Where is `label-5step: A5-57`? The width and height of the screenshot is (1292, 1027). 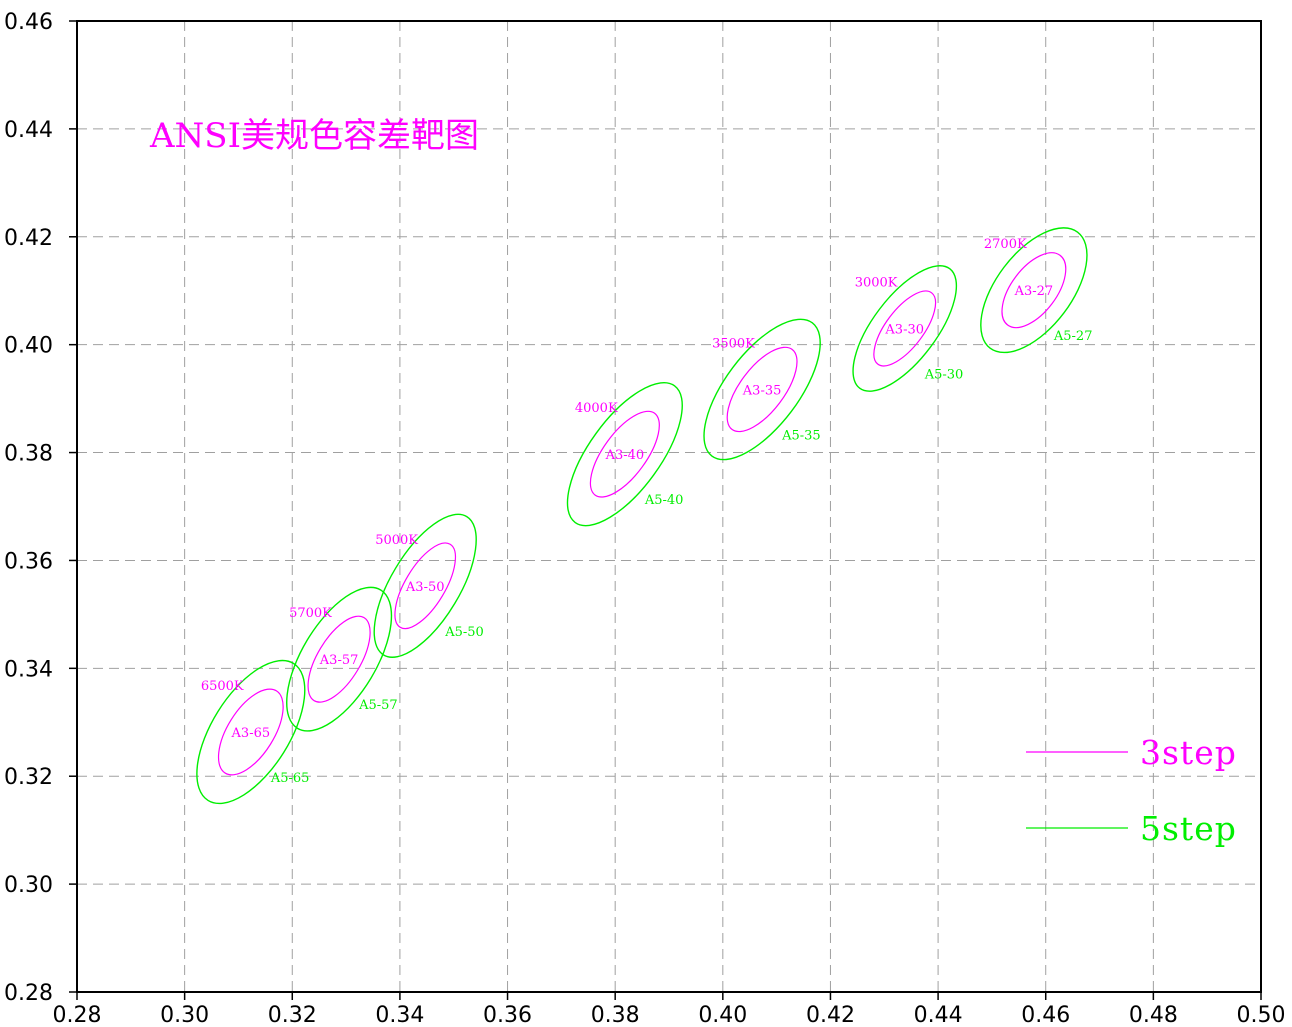 label-5step: A5-57 is located at coordinates (378, 705).